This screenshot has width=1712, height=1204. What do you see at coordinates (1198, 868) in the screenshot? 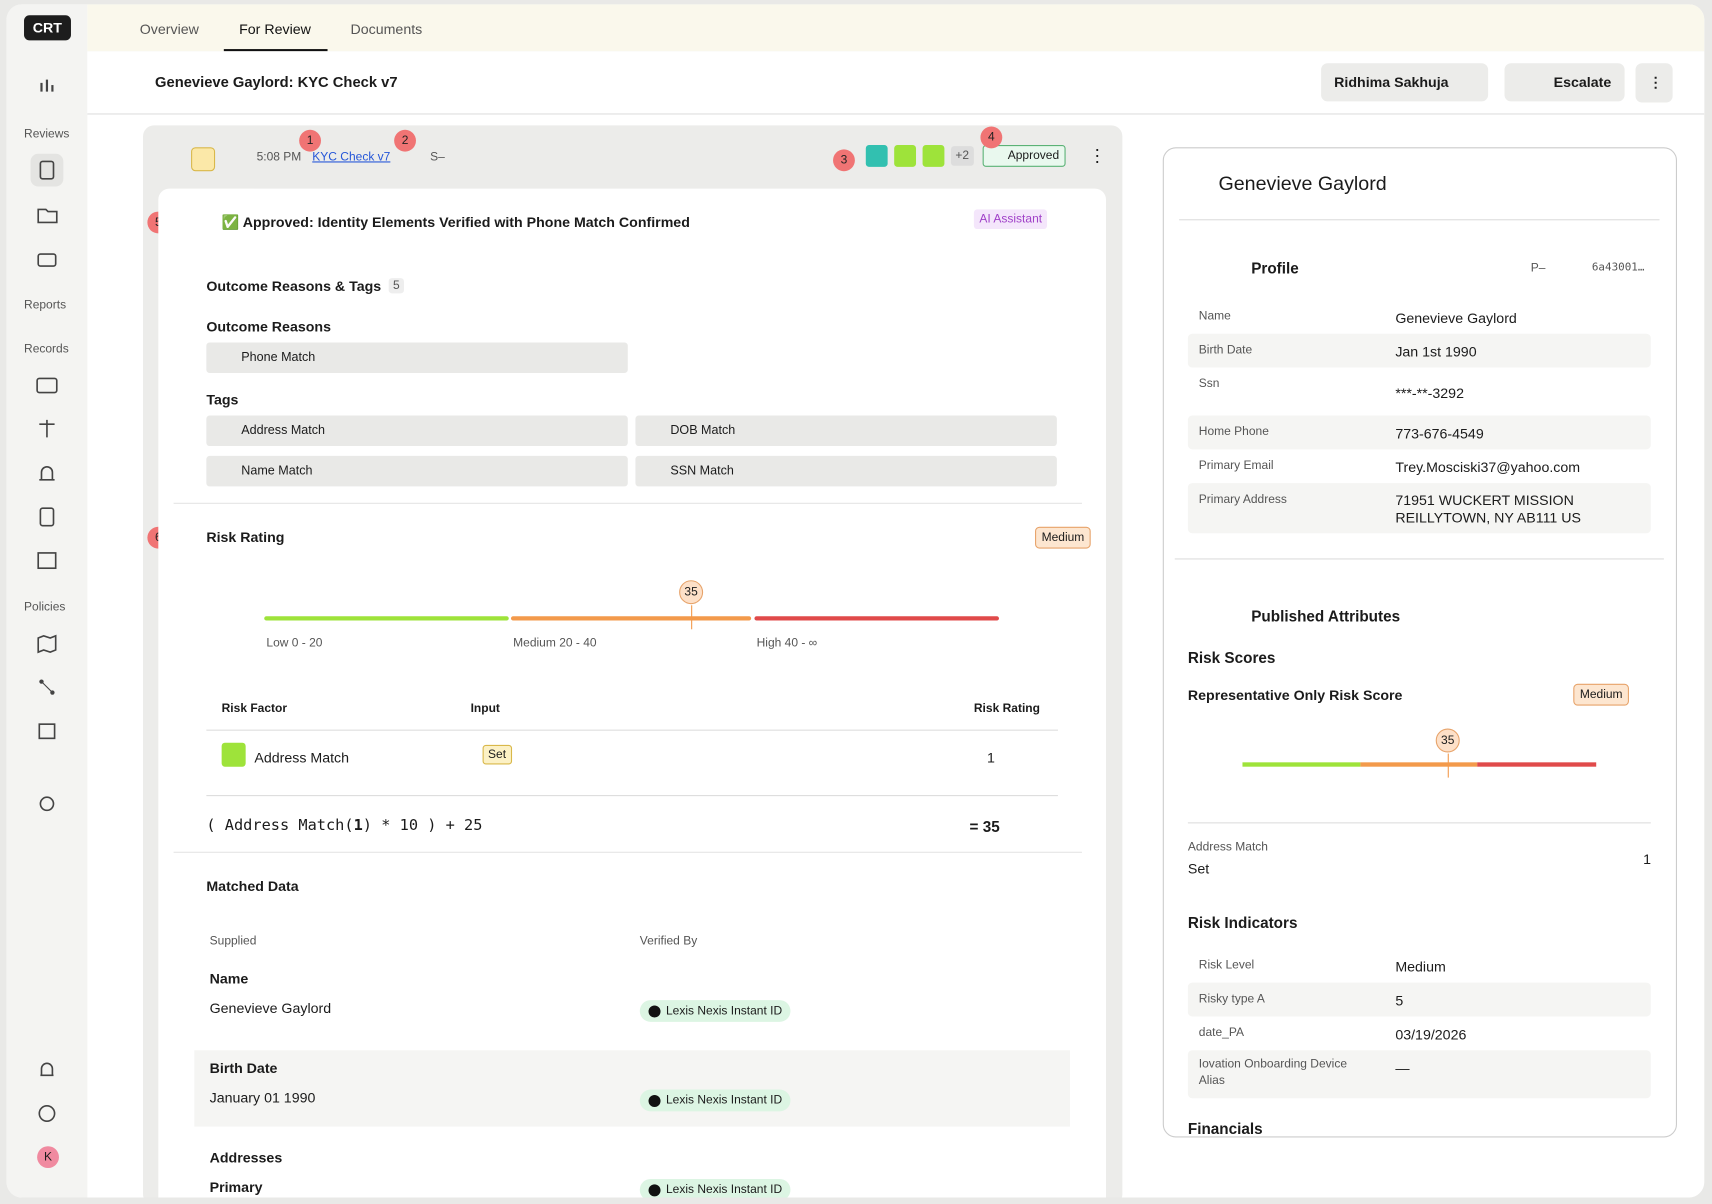
I see `attribute-value: Set` at bounding box center [1198, 868].